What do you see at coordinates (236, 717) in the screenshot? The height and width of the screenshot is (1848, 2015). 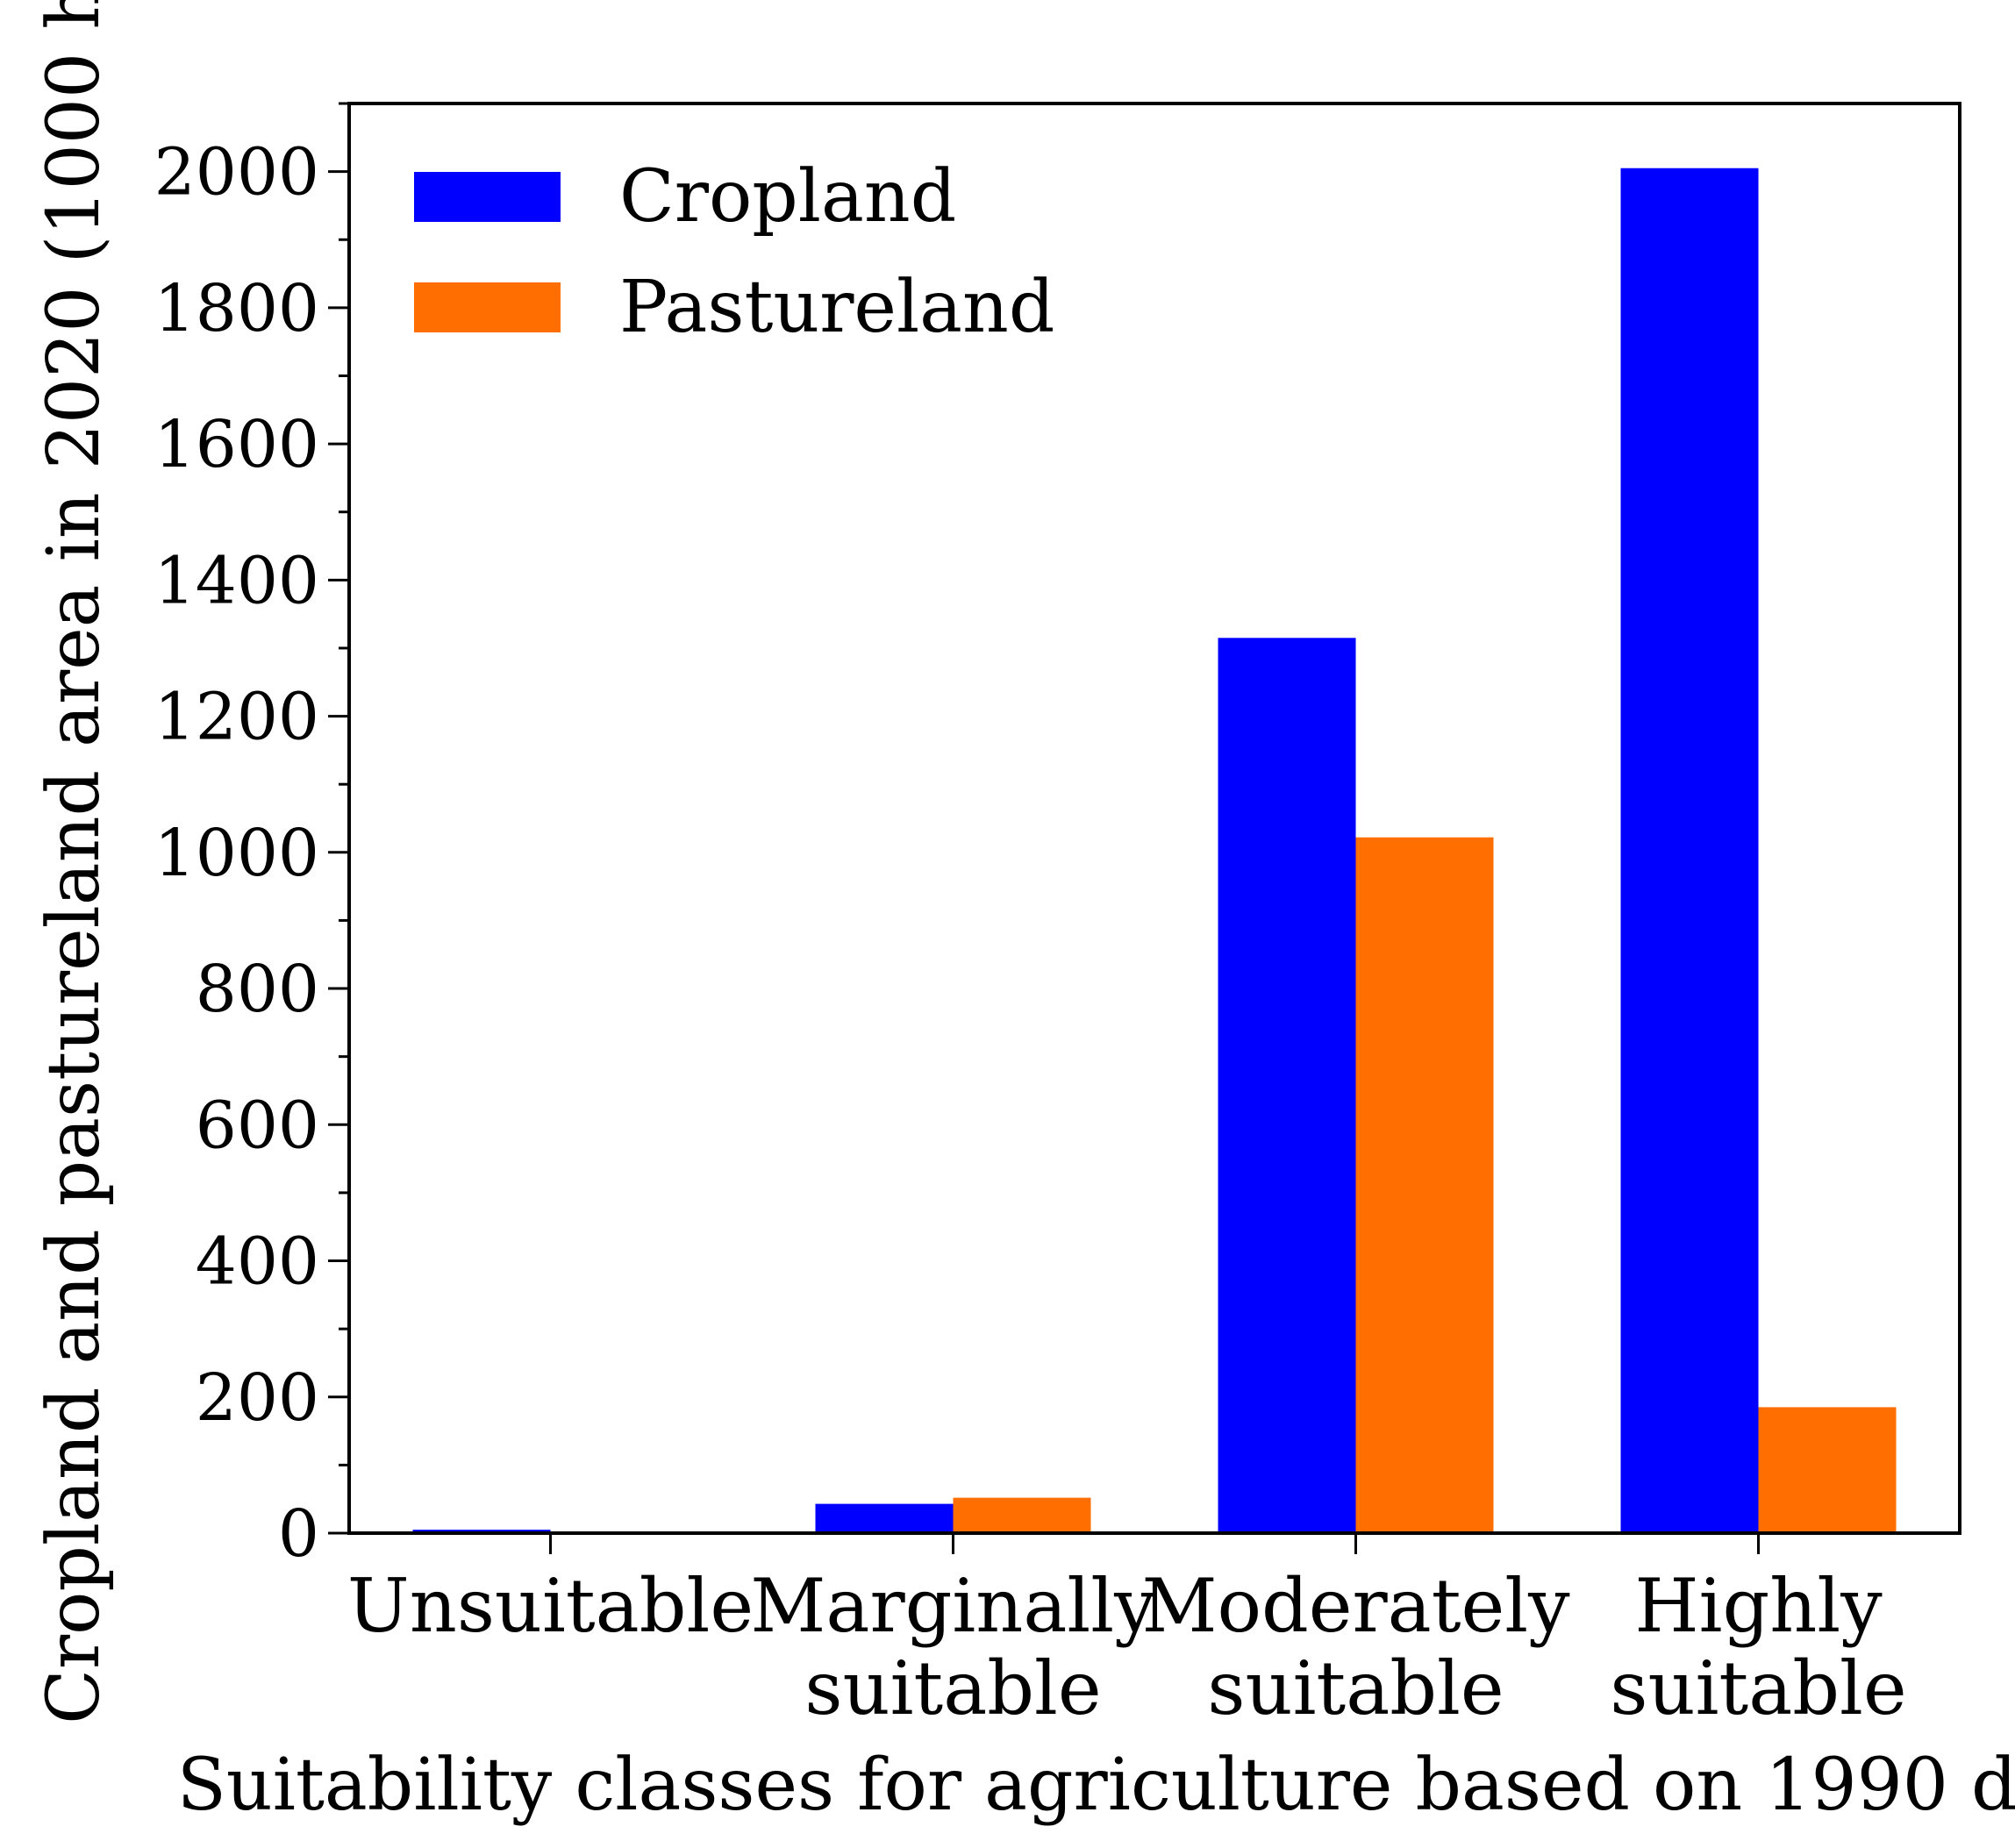 I see `y-tick-label: 1200` at bounding box center [236, 717].